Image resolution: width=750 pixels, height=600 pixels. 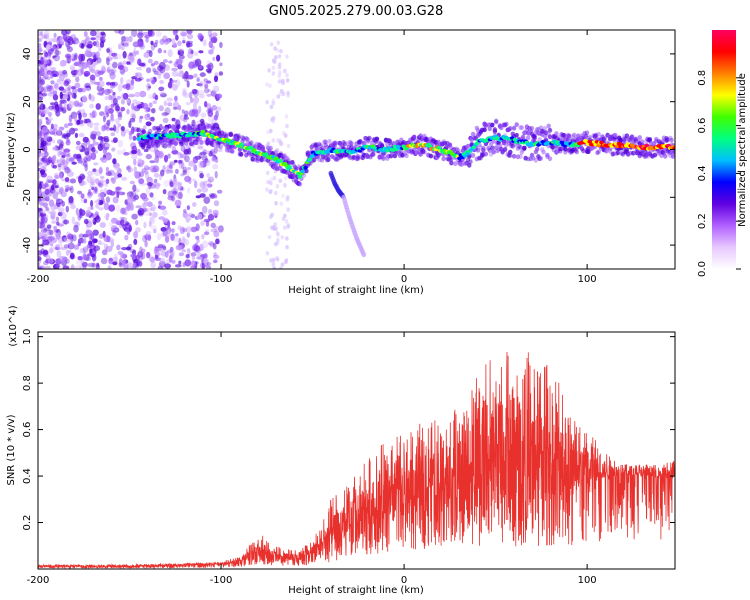 I want to click on spectrogram-y-axis-label: Frequency (Hz), so click(x=11, y=150).